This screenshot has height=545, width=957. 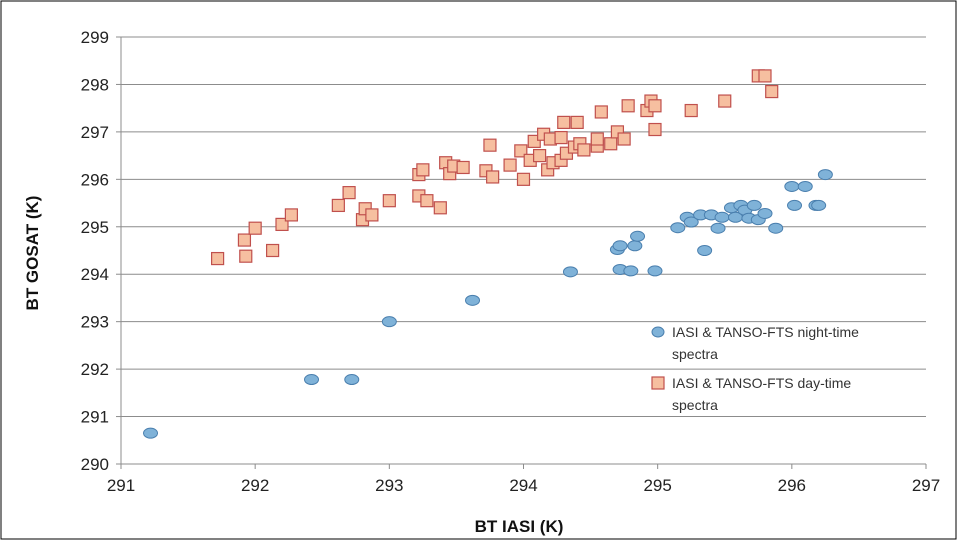 What do you see at coordinates (761, 383) in the screenshot?
I see `legend-day-label: IASI & TANSO-FTS day-time` at bounding box center [761, 383].